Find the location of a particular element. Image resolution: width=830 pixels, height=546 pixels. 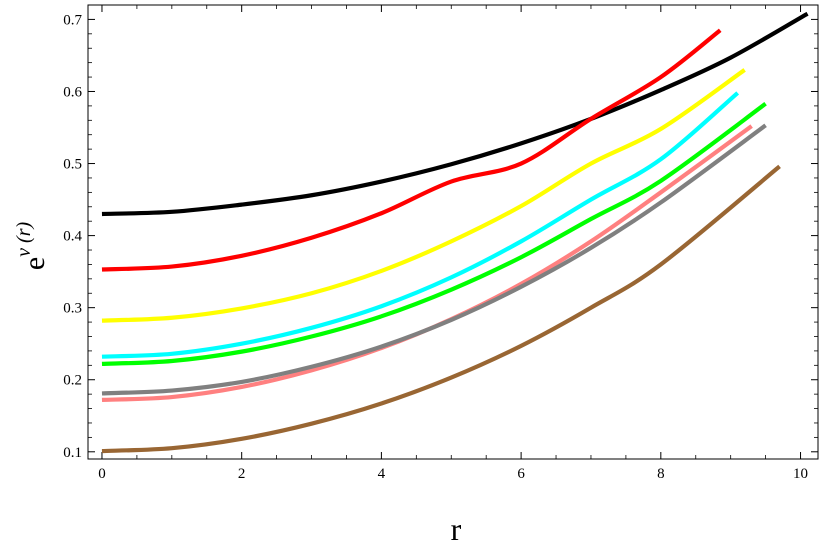

y-axis-title-base: e is located at coordinates (34, 263).